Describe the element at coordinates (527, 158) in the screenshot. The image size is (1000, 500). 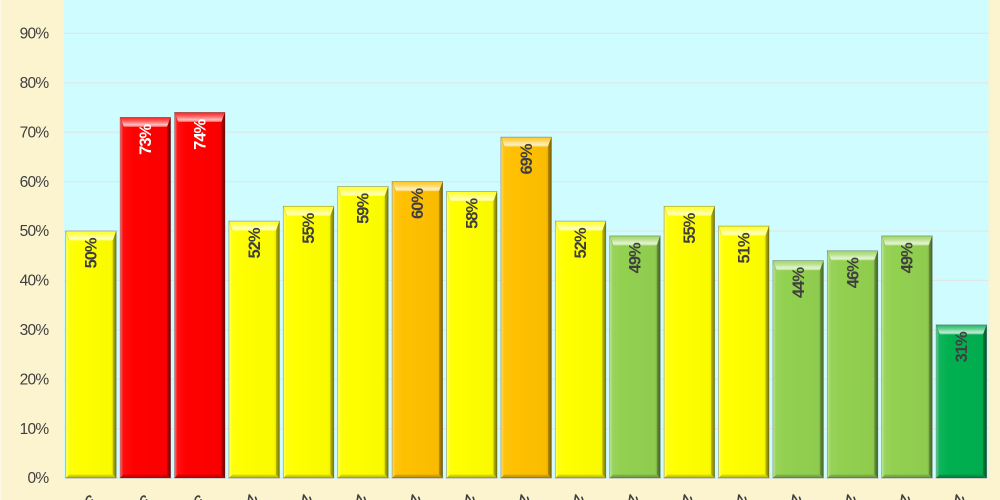
I see `svg-text: 69%` at that location.